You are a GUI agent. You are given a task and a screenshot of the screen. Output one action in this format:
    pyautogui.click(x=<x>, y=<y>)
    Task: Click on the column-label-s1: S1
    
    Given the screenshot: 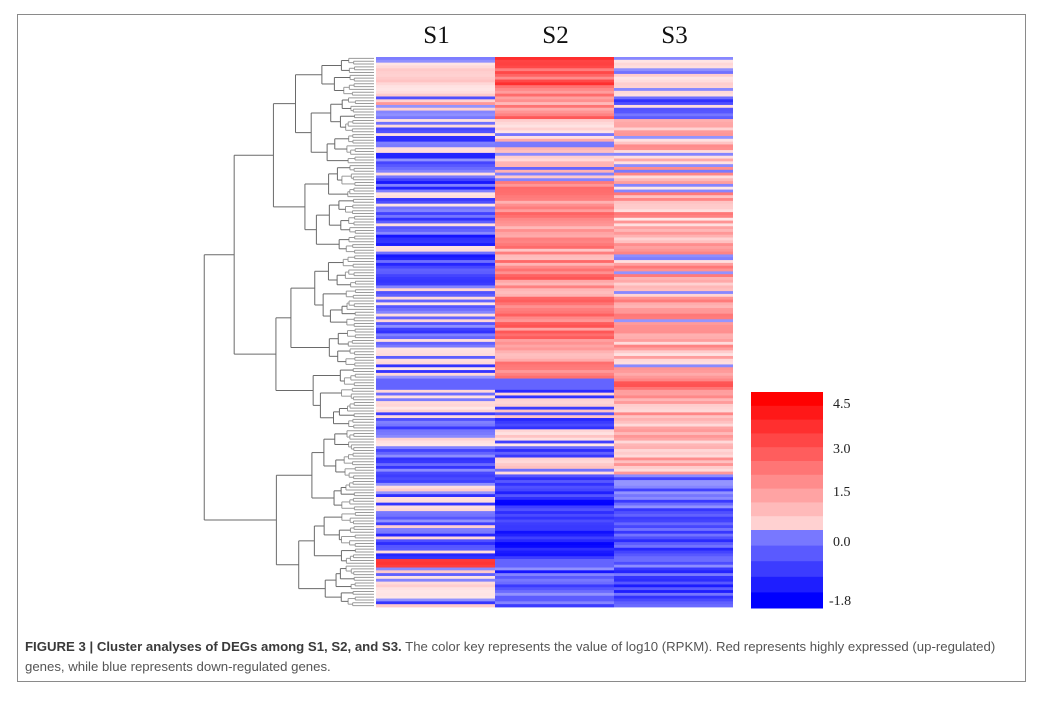 What is the action you would take?
    pyautogui.click(x=436, y=35)
    